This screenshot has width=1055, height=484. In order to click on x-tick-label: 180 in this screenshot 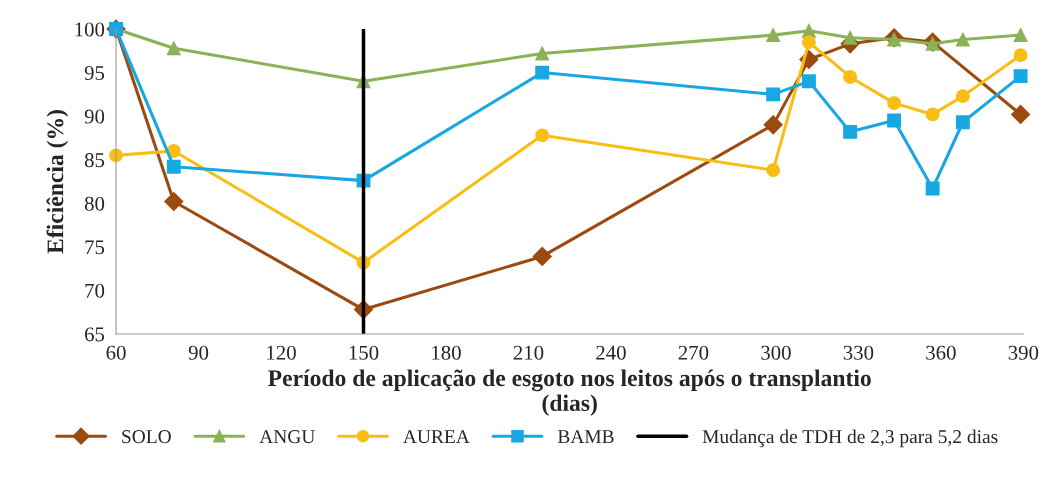, I will do `click(446, 352)`.